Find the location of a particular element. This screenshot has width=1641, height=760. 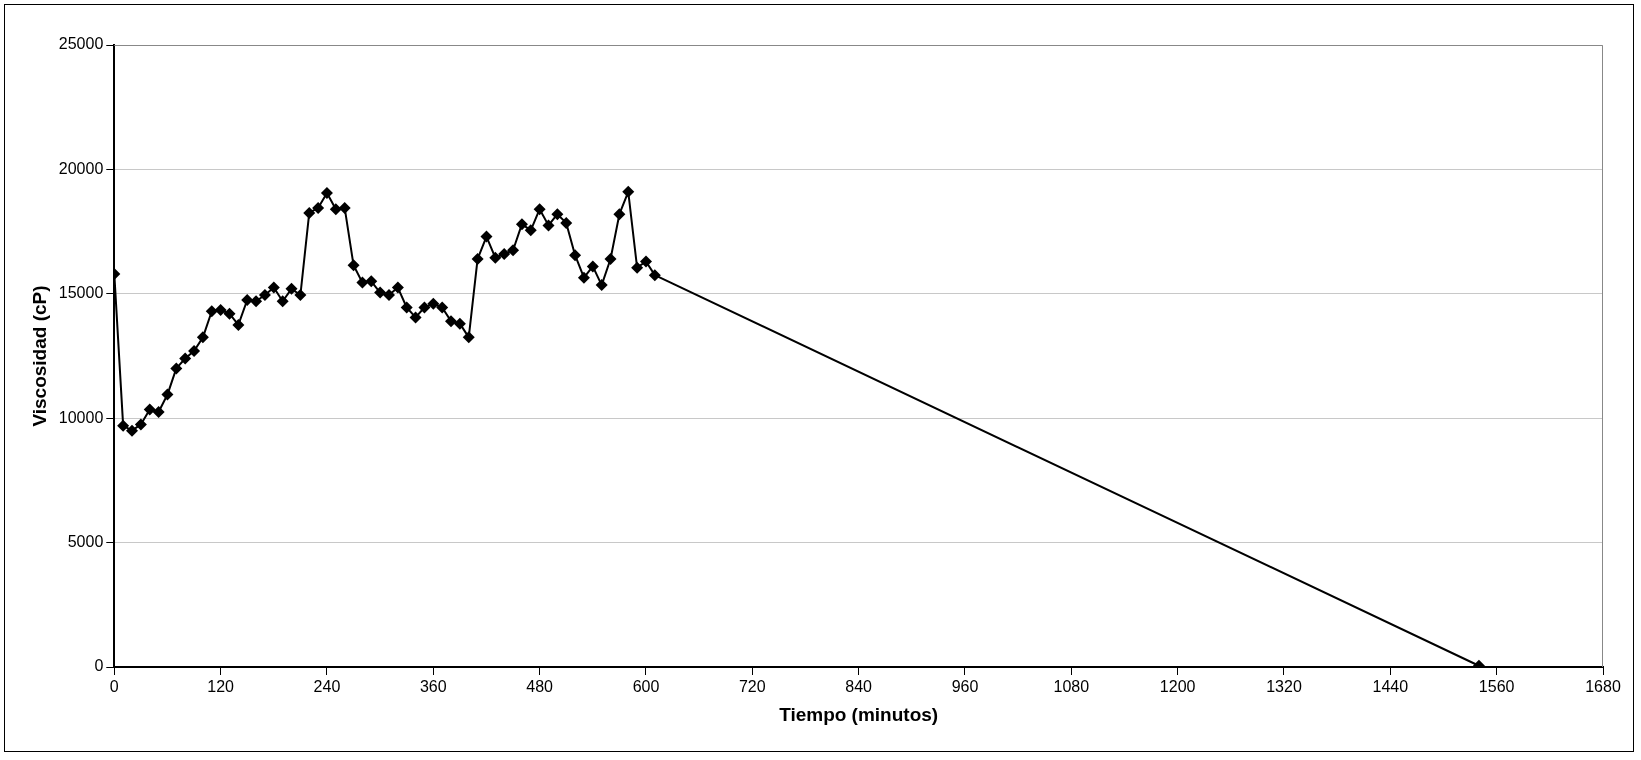

x-tick-label: 0 is located at coordinates (114, 687).